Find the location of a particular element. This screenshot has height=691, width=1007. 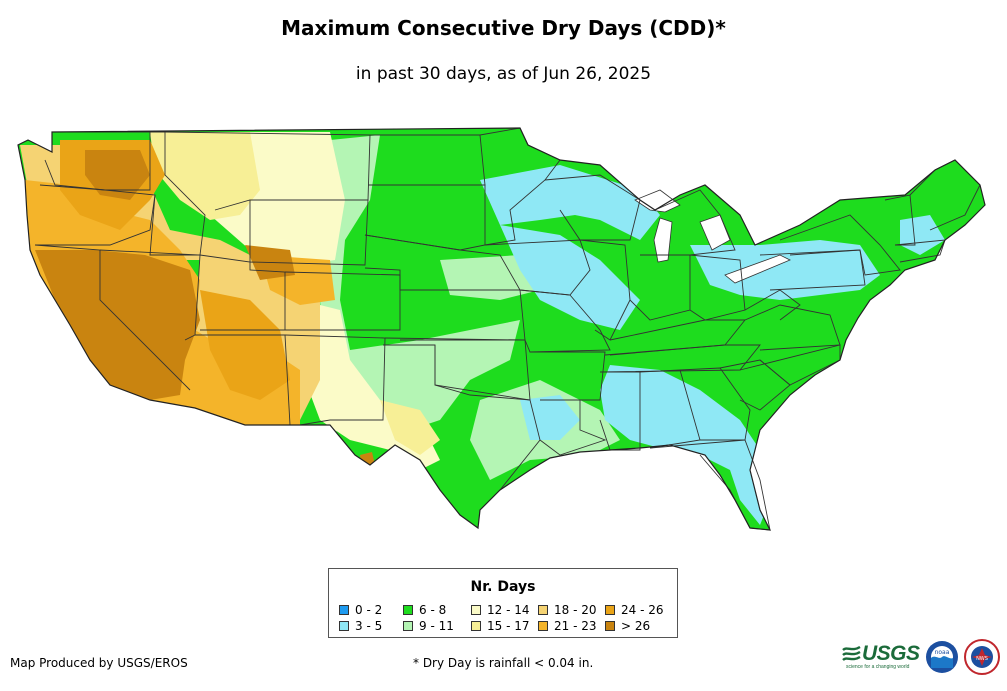

border-wyoming is located at coordinates (309, 232).